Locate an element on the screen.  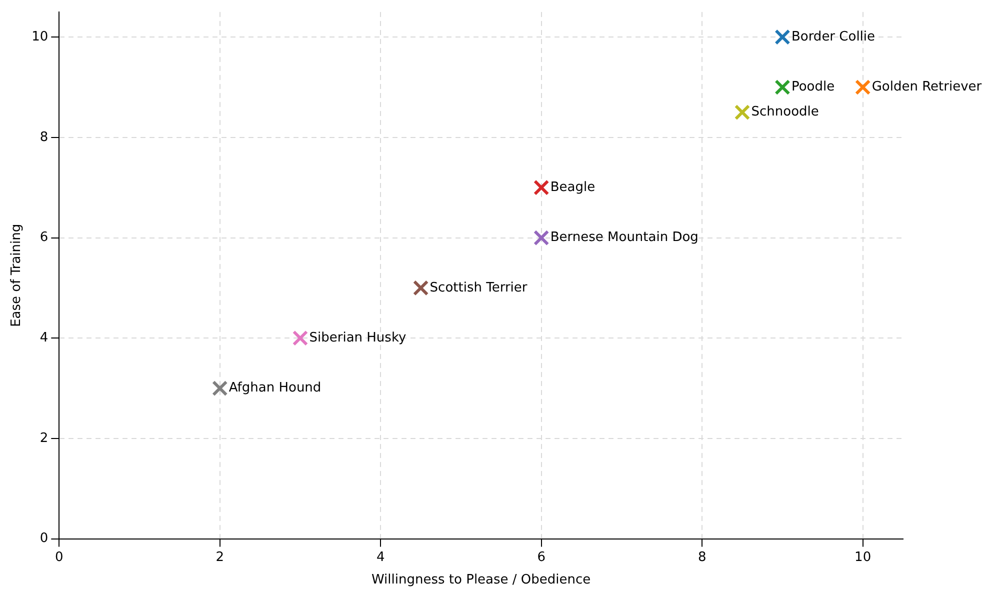
y-tick-label: 6 is located at coordinates (44, 238).